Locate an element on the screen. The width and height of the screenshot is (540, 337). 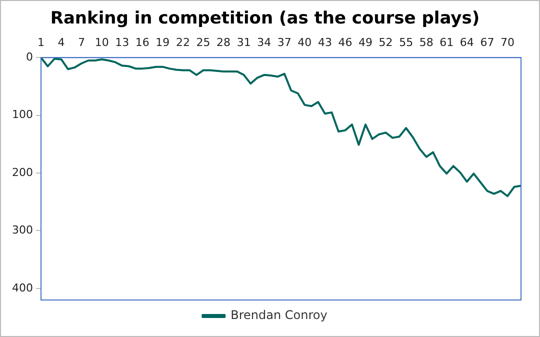
x-tick-label: 58 is located at coordinates (426, 42).